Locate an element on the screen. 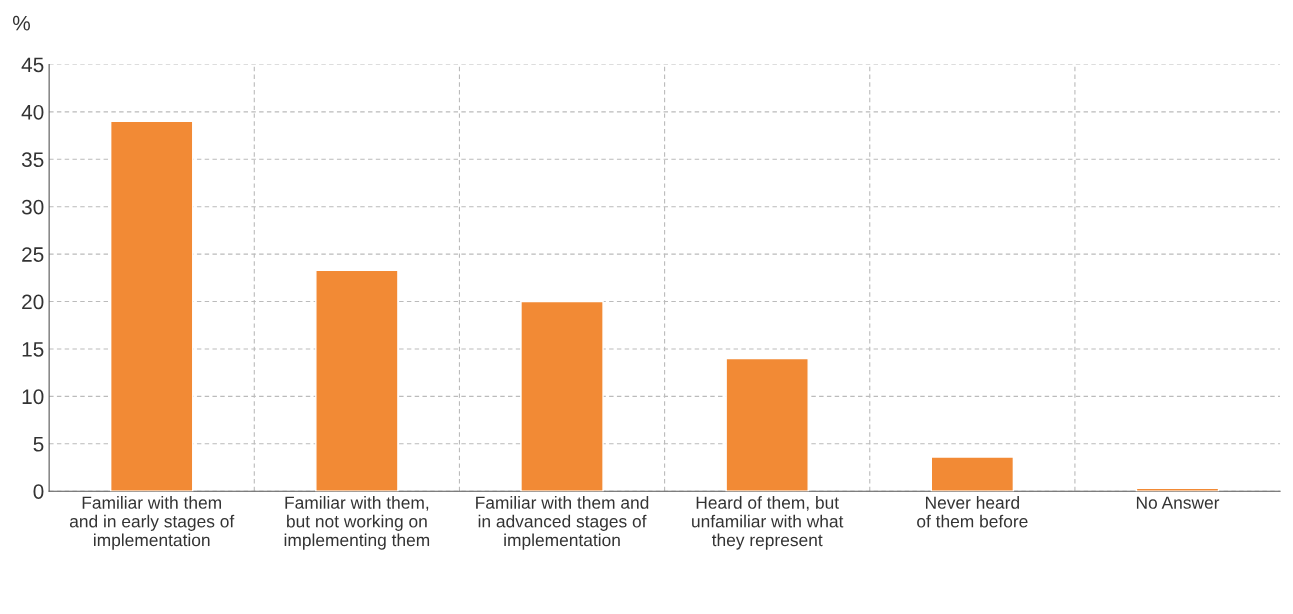 Image resolution: width=1293 pixels, height=614 pixels. y-tick-label: 5 is located at coordinates (38, 444).